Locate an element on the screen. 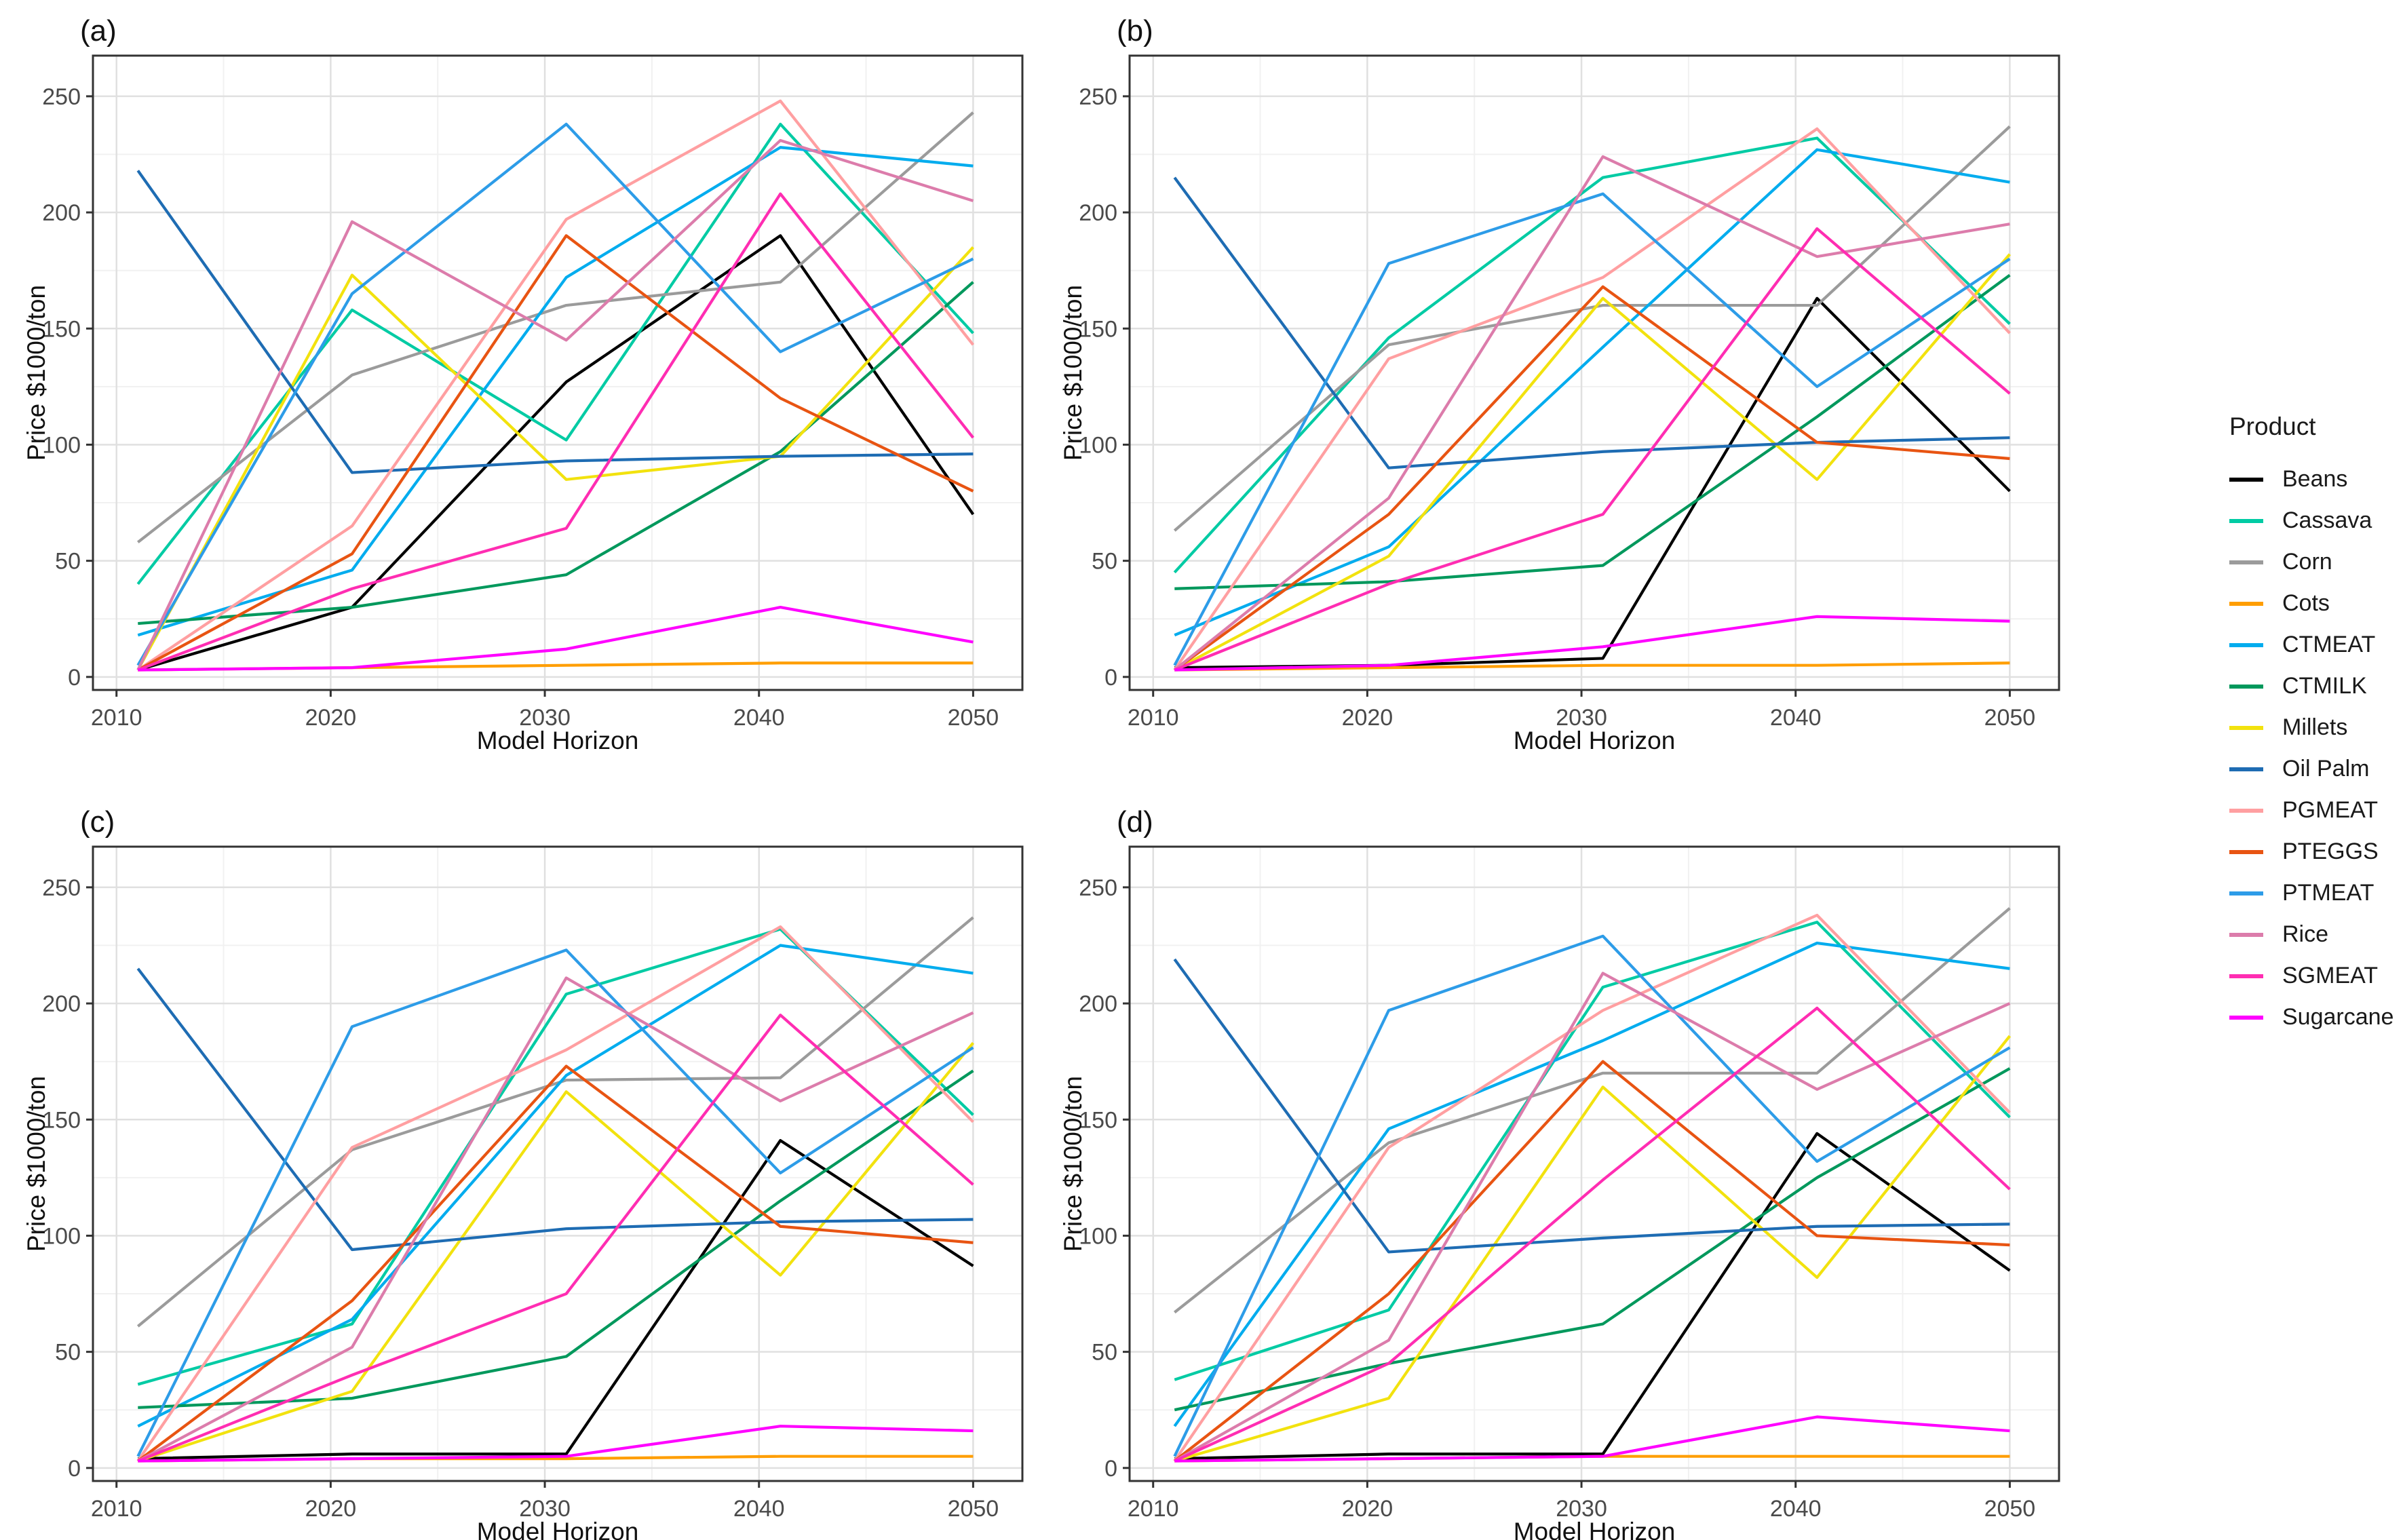  series-line-ctmeat is located at coordinates (1591, 1184).